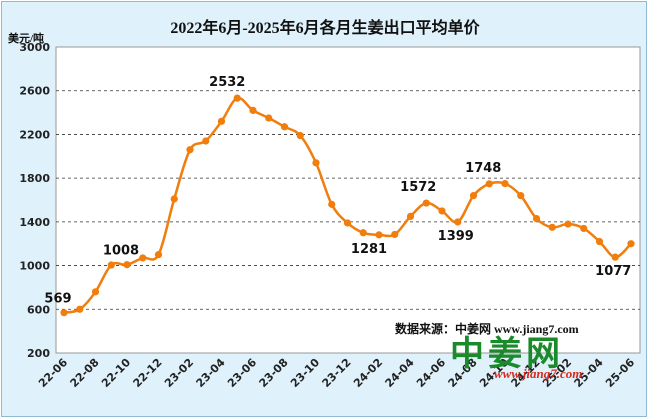 The image size is (650, 419). Describe the element at coordinates (242, 373) in the screenshot. I see `x-tick-label: 23-06` at that location.